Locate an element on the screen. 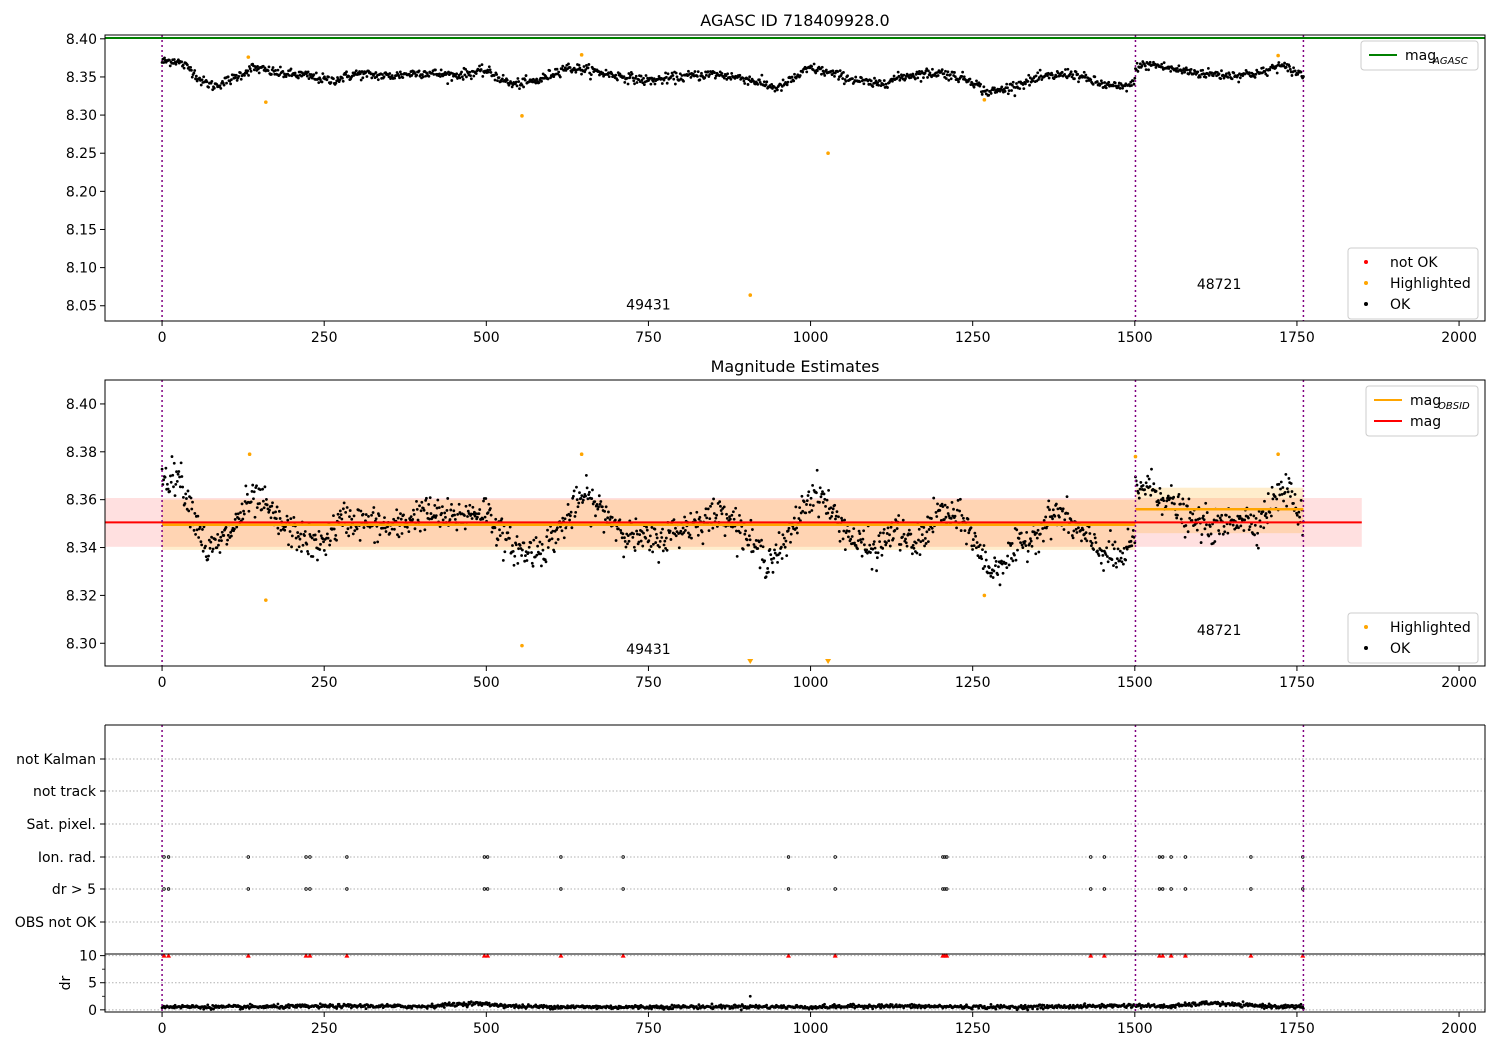 This screenshot has height=1050, width=1500. x-tick-label: 1250 is located at coordinates (973, 338).